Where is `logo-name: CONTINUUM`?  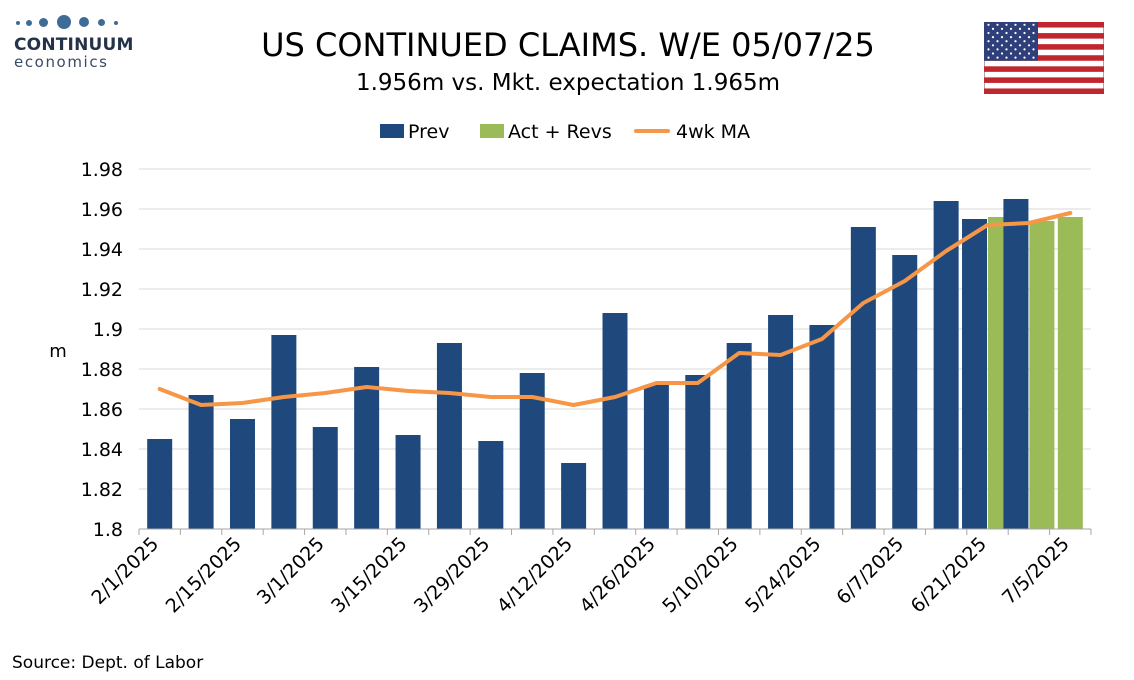 logo-name: CONTINUUM is located at coordinates (74, 45).